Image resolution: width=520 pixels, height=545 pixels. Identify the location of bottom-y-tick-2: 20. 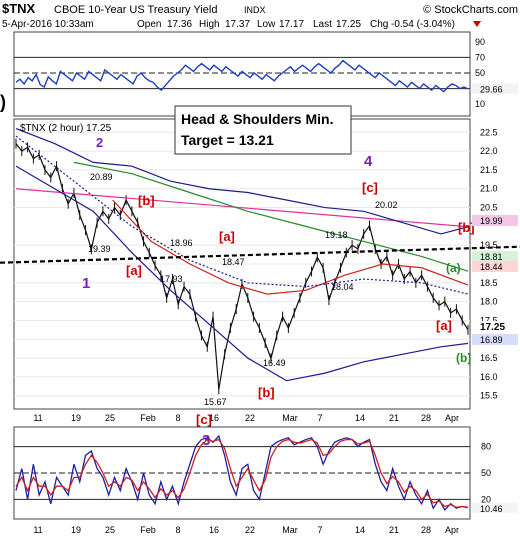
(486, 499).